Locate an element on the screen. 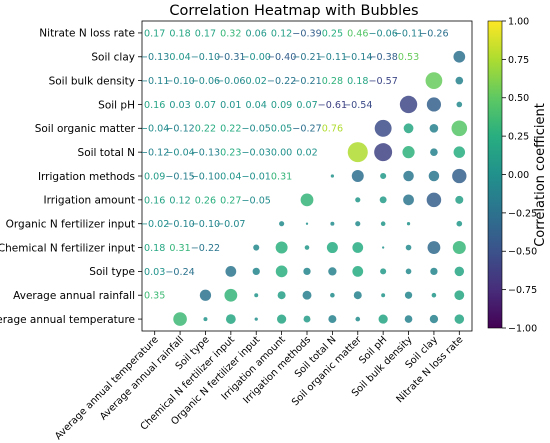 The height and width of the screenshot is (443, 550). cell-bubble-soil-type-vs-soil-ph is located at coordinates (383, 271).